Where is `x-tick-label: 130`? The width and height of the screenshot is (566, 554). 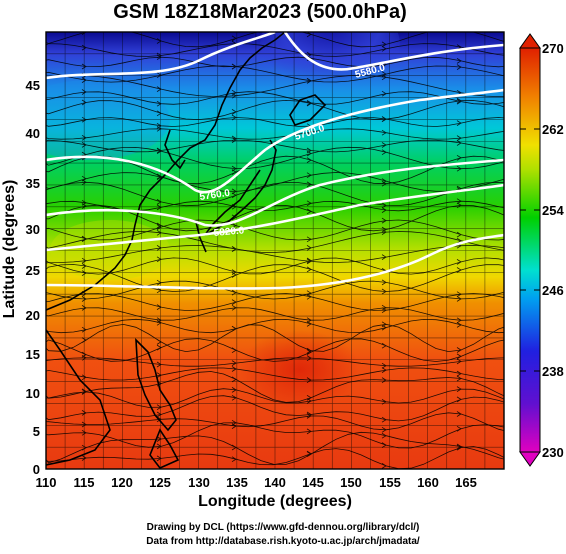
x-tick-label: 130 is located at coordinates (199, 482).